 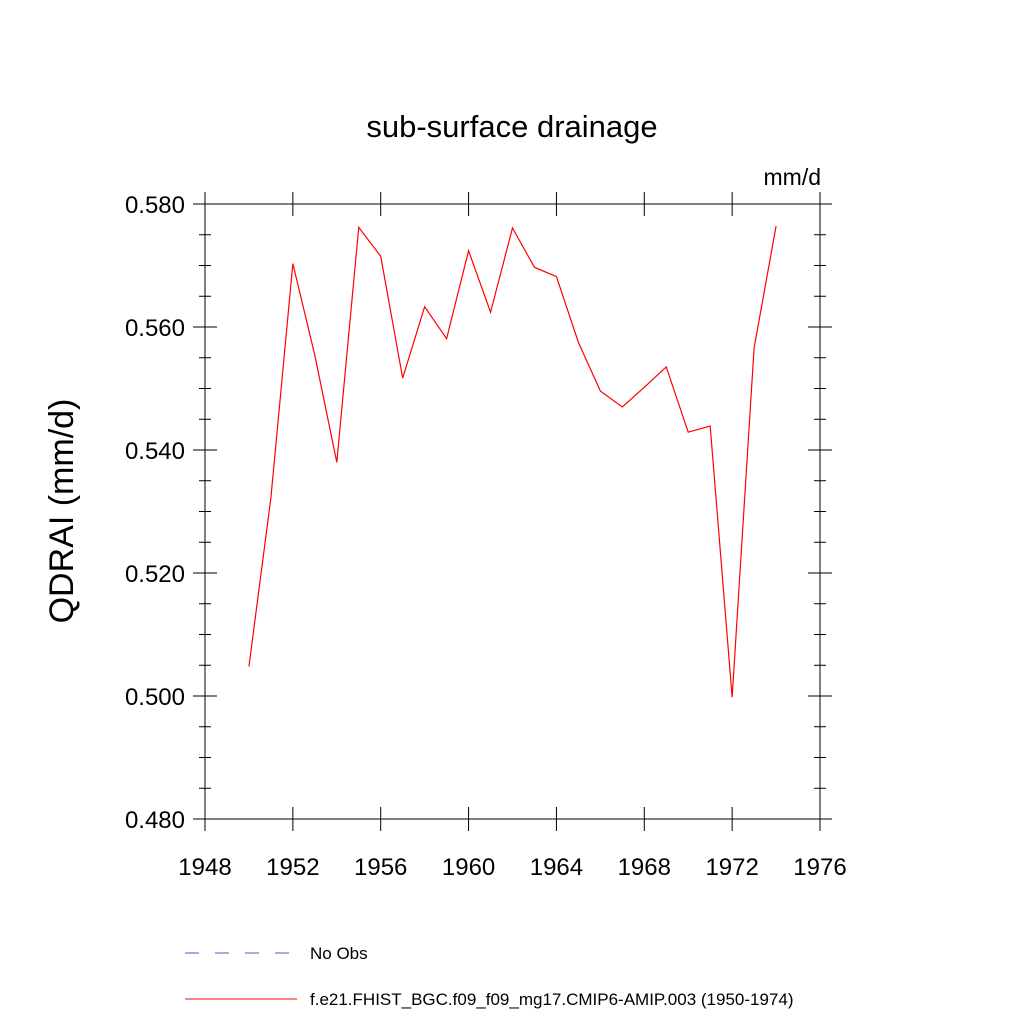 What do you see at coordinates (819, 867) in the screenshot?
I see `x-tick-label: 1976` at bounding box center [819, 867].